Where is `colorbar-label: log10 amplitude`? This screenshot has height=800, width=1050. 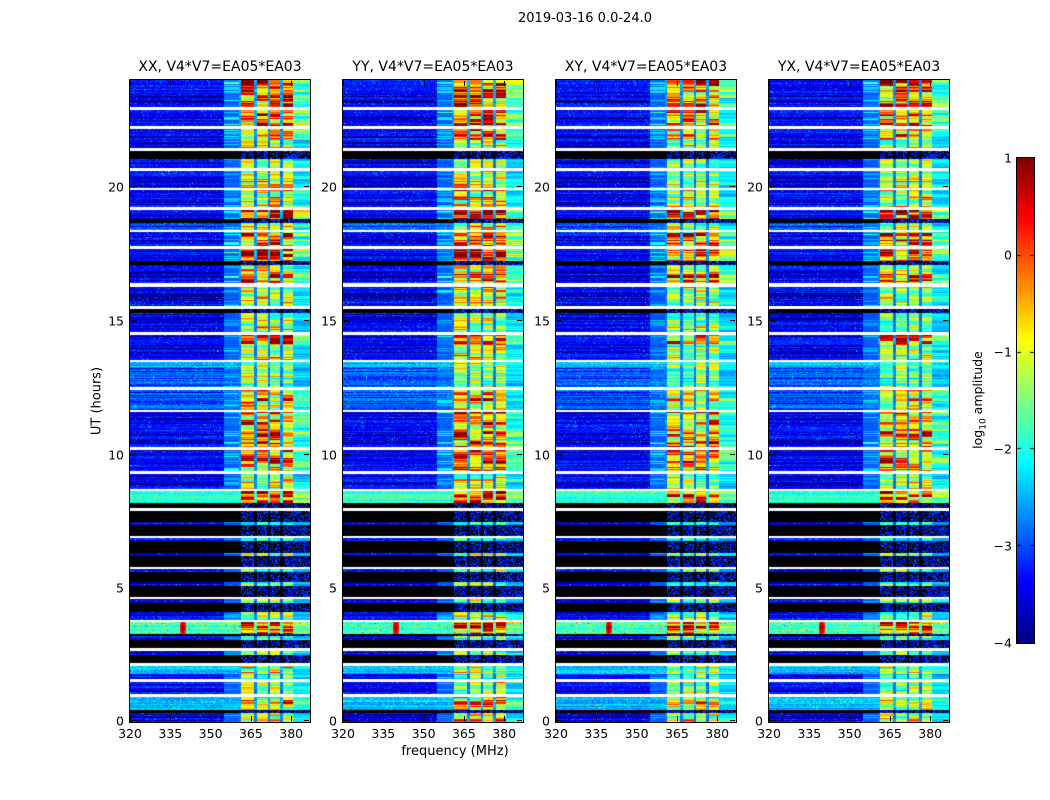 colorbar-label: log10 amplitude is located at coordinates (979, 400).